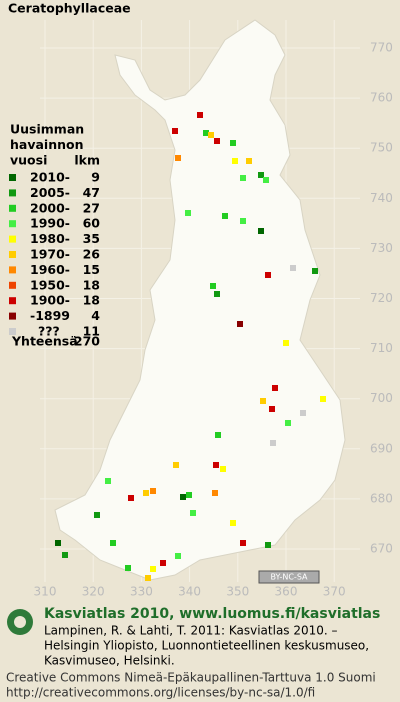 Image resolution: width=400 pixels, height=702 pixels. Describe the element at coordinates (381, 248) in the screenshot. I see `y-grid-label: 730` at that location.